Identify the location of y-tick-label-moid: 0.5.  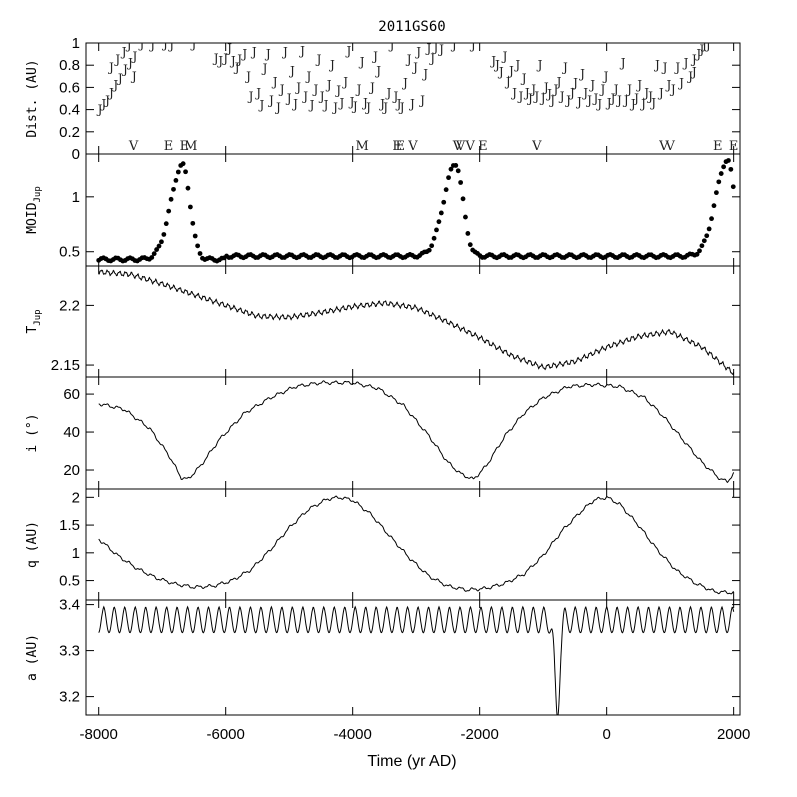
(69, 252).